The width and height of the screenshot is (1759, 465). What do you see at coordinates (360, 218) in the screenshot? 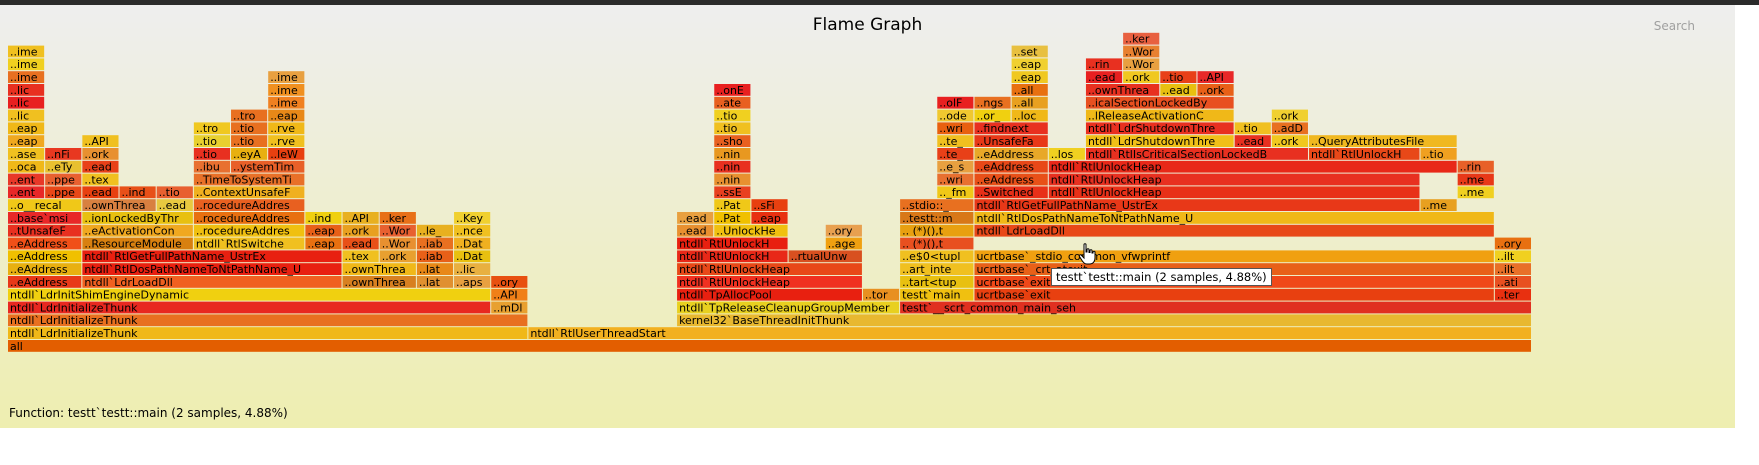
I see `flame-frame: ..API` at bounding box center [360, 218].